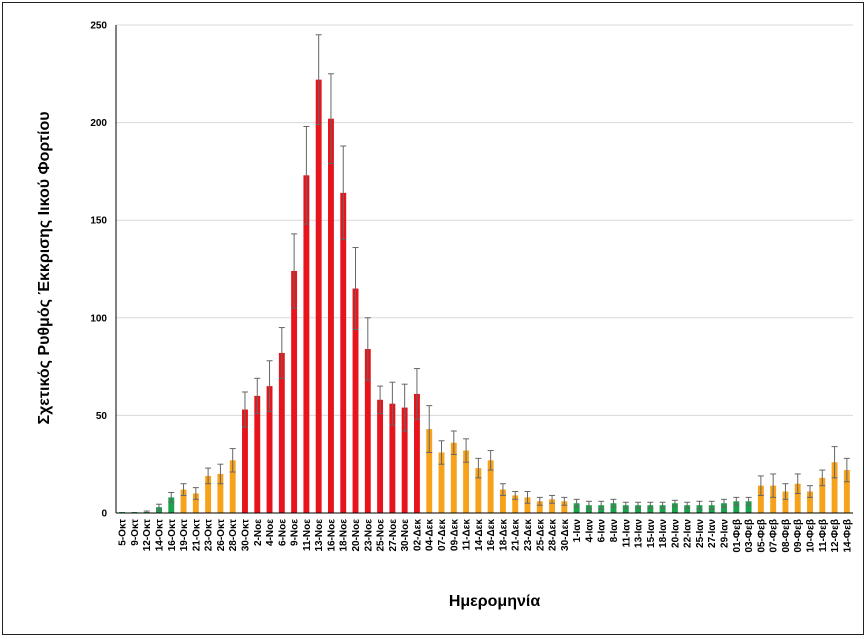 Image resolution: width=868 pixels, height=639 pixels. What do you see at coordinates (245, 534) in the screenshot?
I see `x-tick-label: 30-Οκτ` at bounding box center [245, 534].